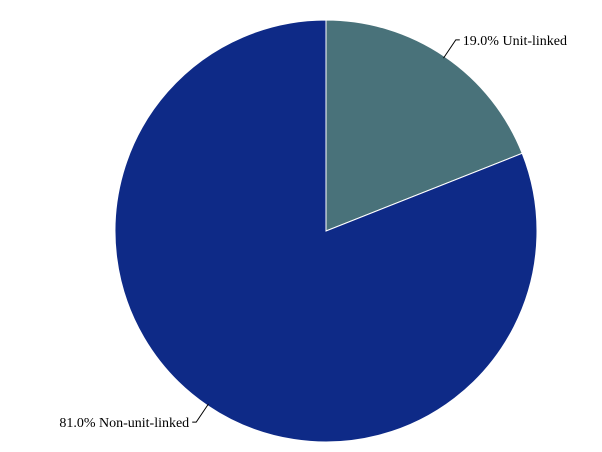 This screenshot has height=452, width=602. Describe the element at coordinates (515, 41) in the screenshot. I see `slice-label-unit-linked: 19.0% Unit-linked` at that location.